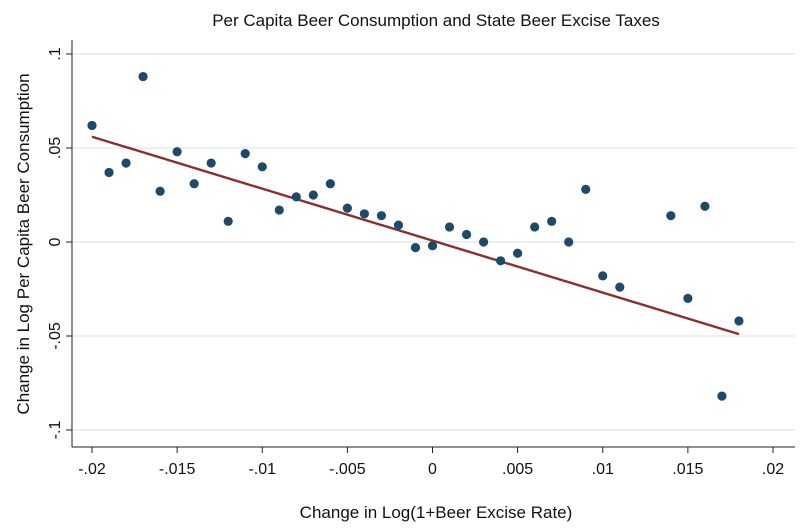 The width and height of the screenshot is (811, 530). I want to click on x-tick-label-0: -.02, so click(92, 469).